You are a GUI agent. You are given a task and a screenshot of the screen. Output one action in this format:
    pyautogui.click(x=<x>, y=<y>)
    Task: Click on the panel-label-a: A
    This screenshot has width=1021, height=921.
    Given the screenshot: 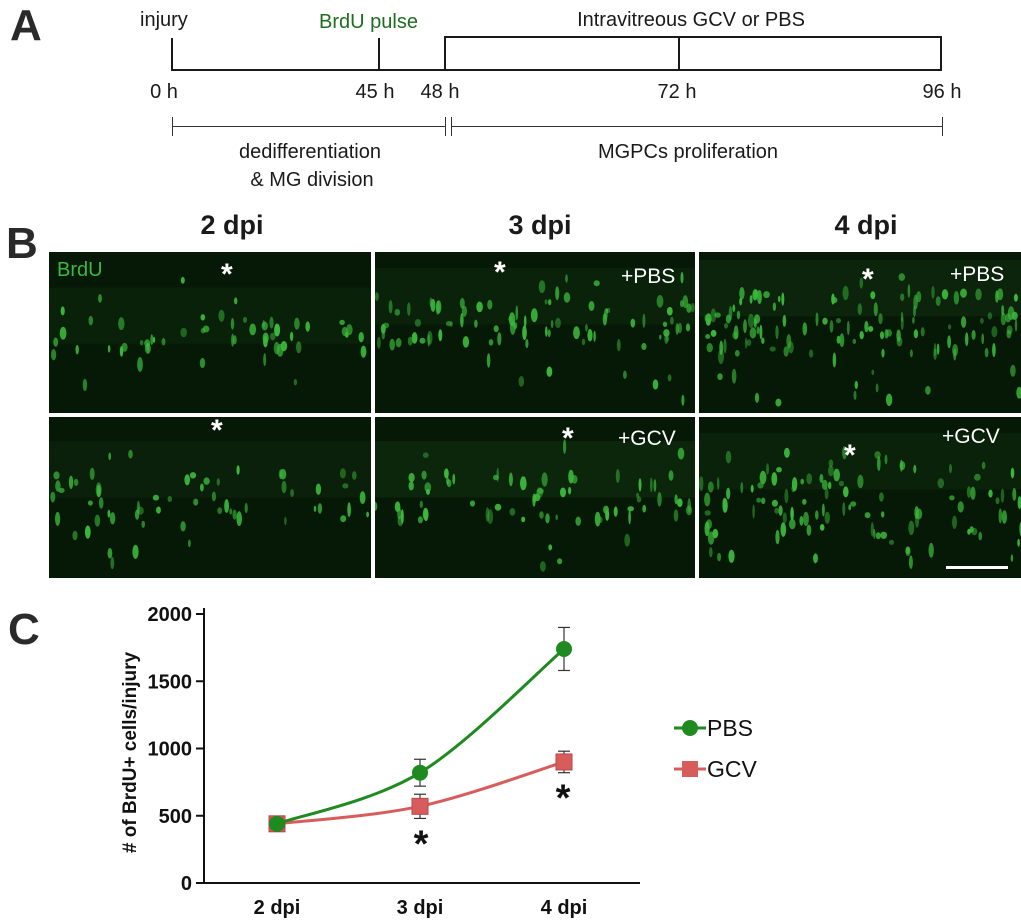 What is the action you would take?
    pyautogui.click(x=26, y=25)
    